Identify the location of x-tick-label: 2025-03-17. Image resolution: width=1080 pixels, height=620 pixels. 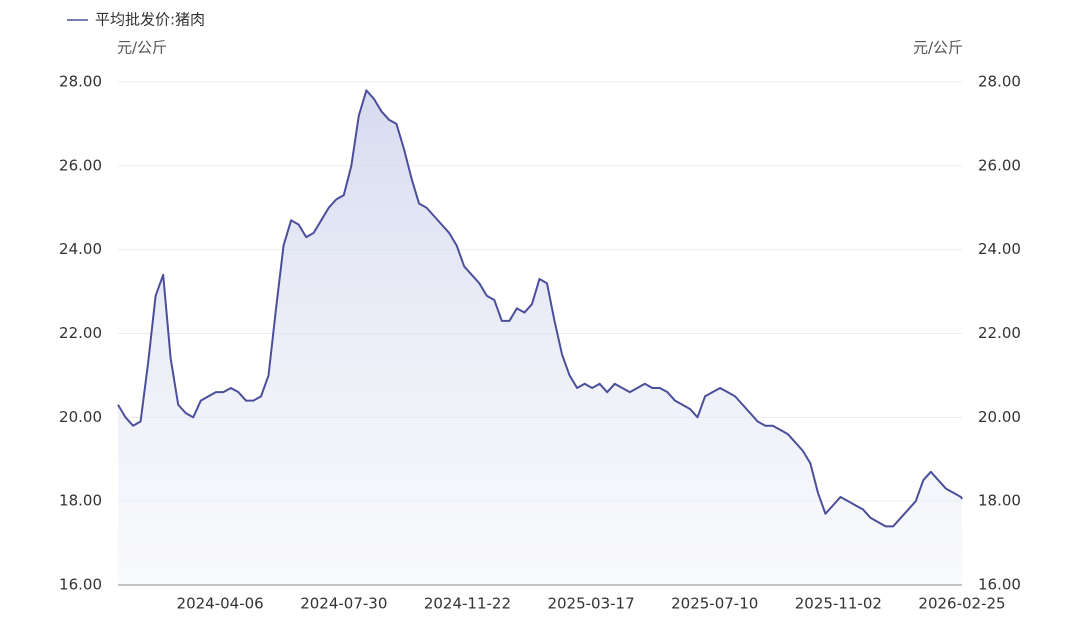
(590, 604).